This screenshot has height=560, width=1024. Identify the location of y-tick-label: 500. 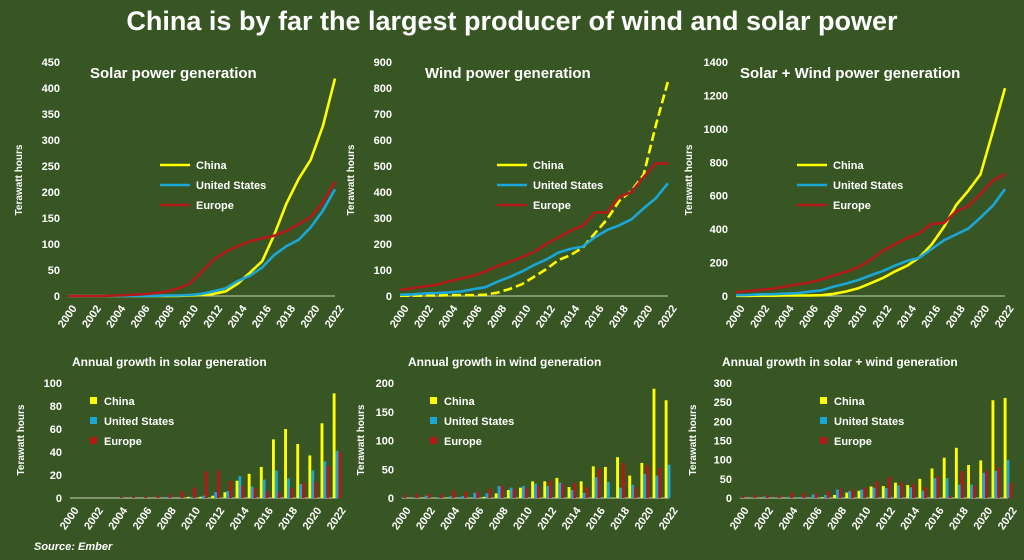
(383, 167).